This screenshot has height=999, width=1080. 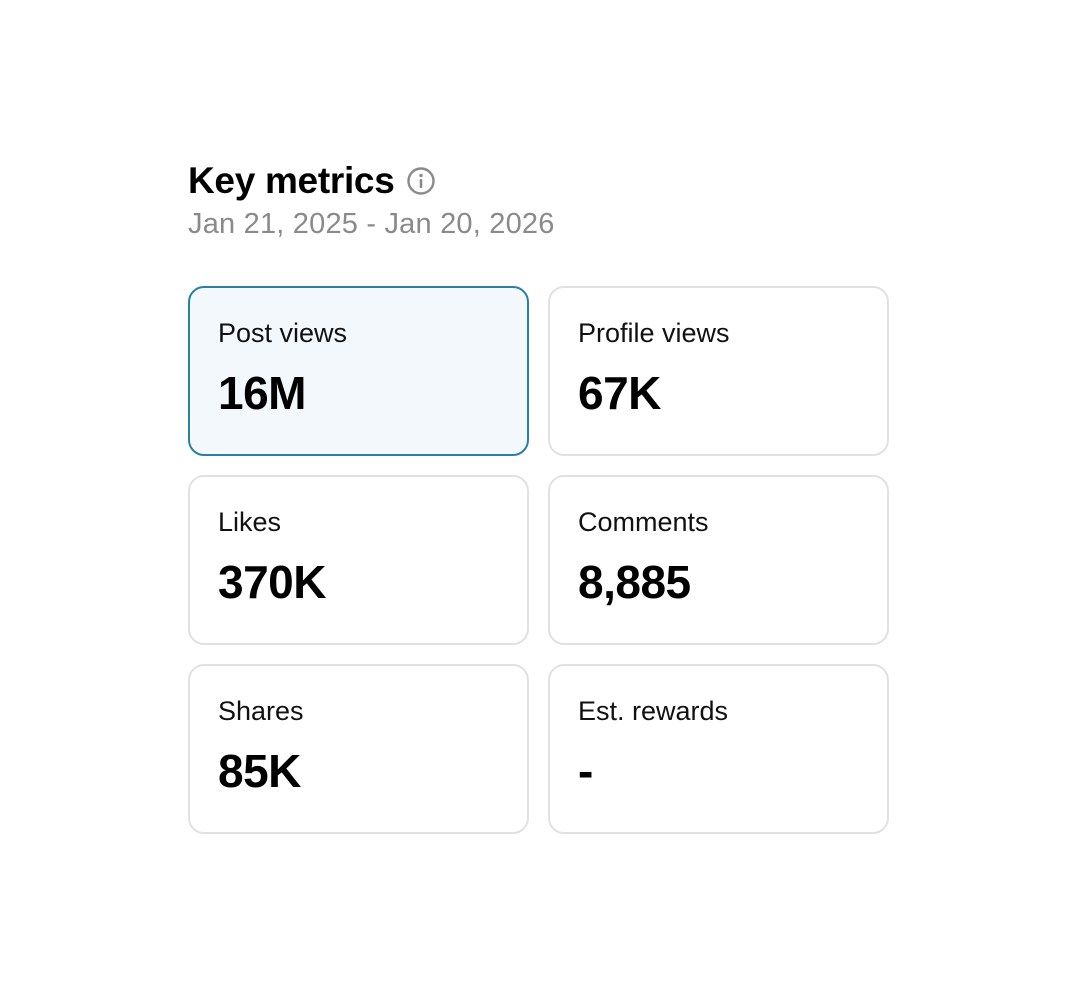 What do you see at coordinates (634, 582) in the screenshot?
I see `metric-value: 8,885` at bounding box center [634, 582].